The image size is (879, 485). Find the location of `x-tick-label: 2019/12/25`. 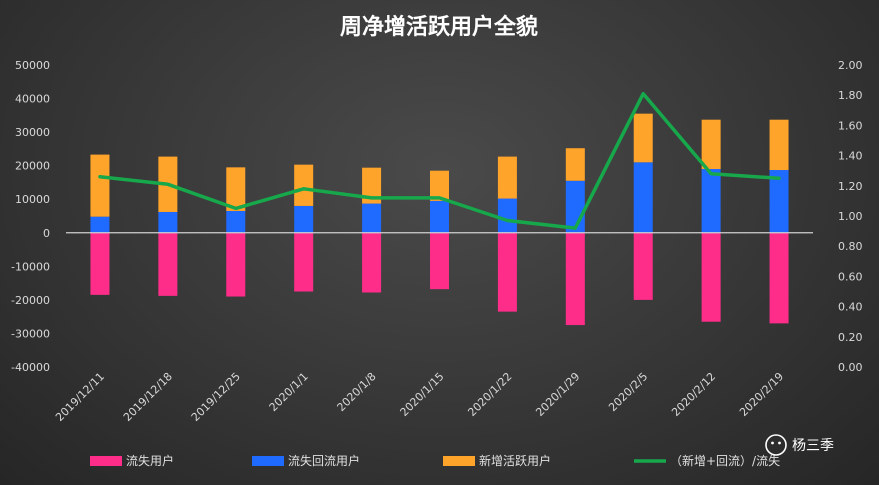

x-tick-label: 2019/12/25 is located at coordinates (216, 397).